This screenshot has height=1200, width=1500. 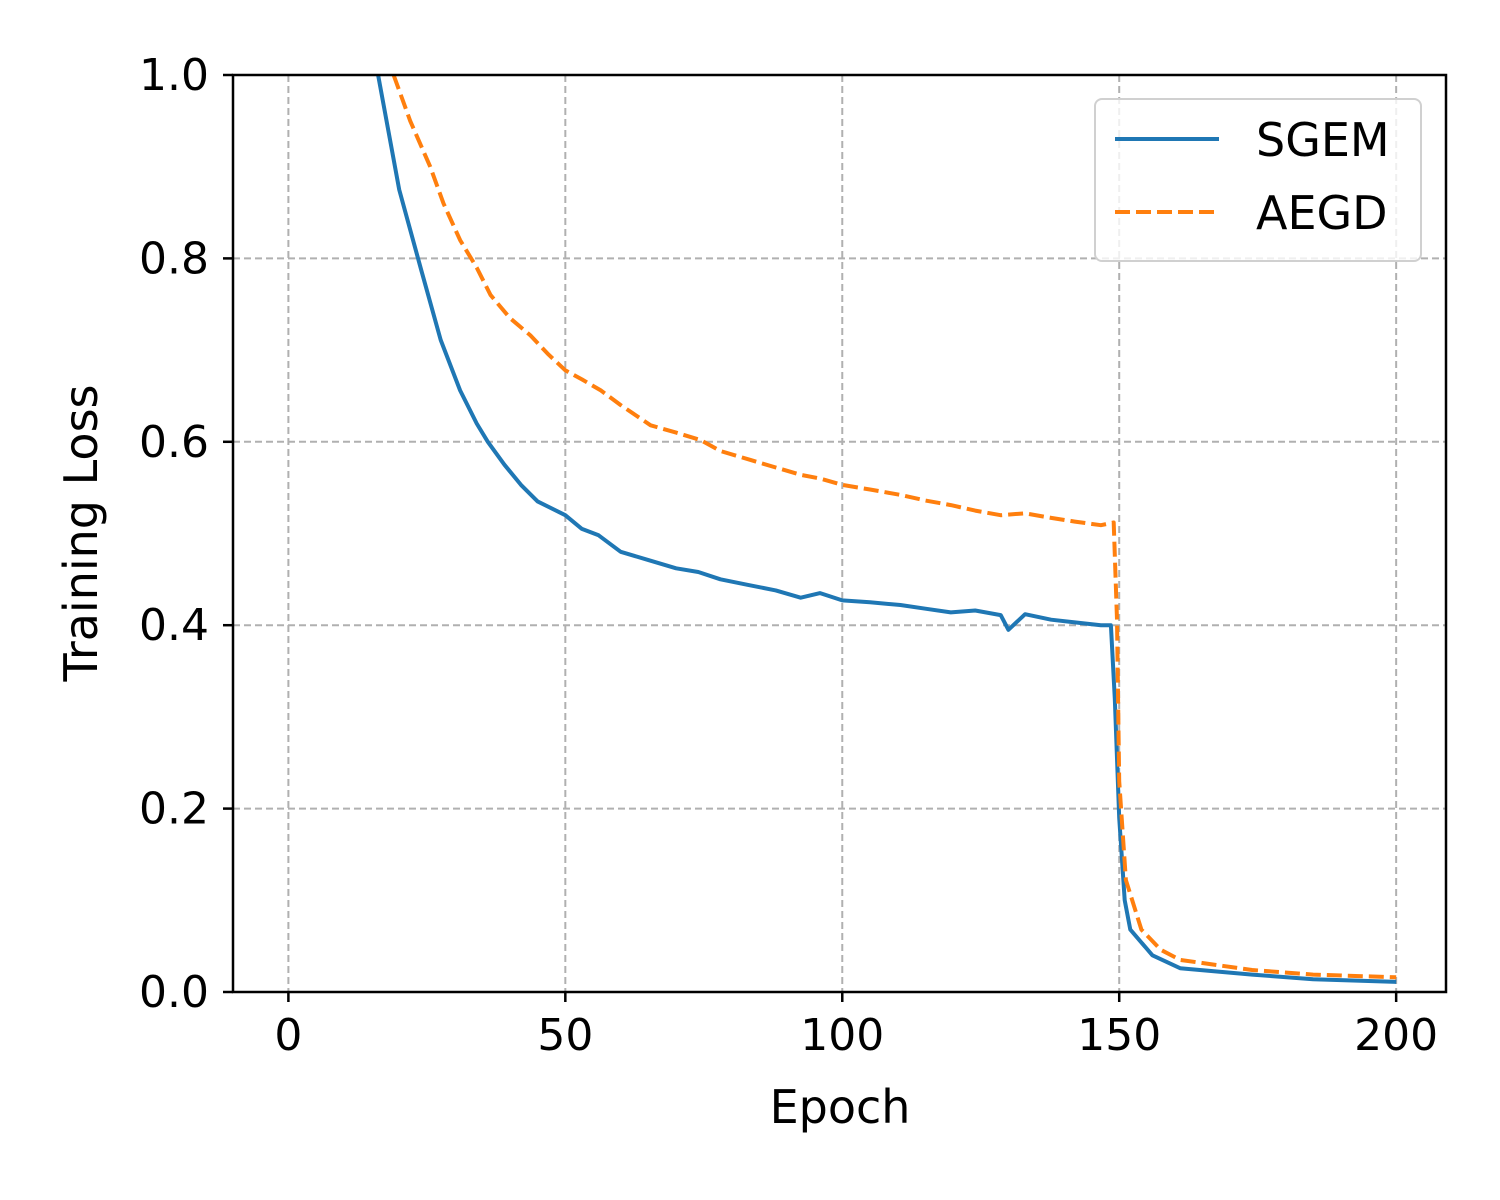 What do you see at coordinates (174, 992) in the screenshot?
I see `y-tick-label: 0.0` at bounding box center [174, 992].